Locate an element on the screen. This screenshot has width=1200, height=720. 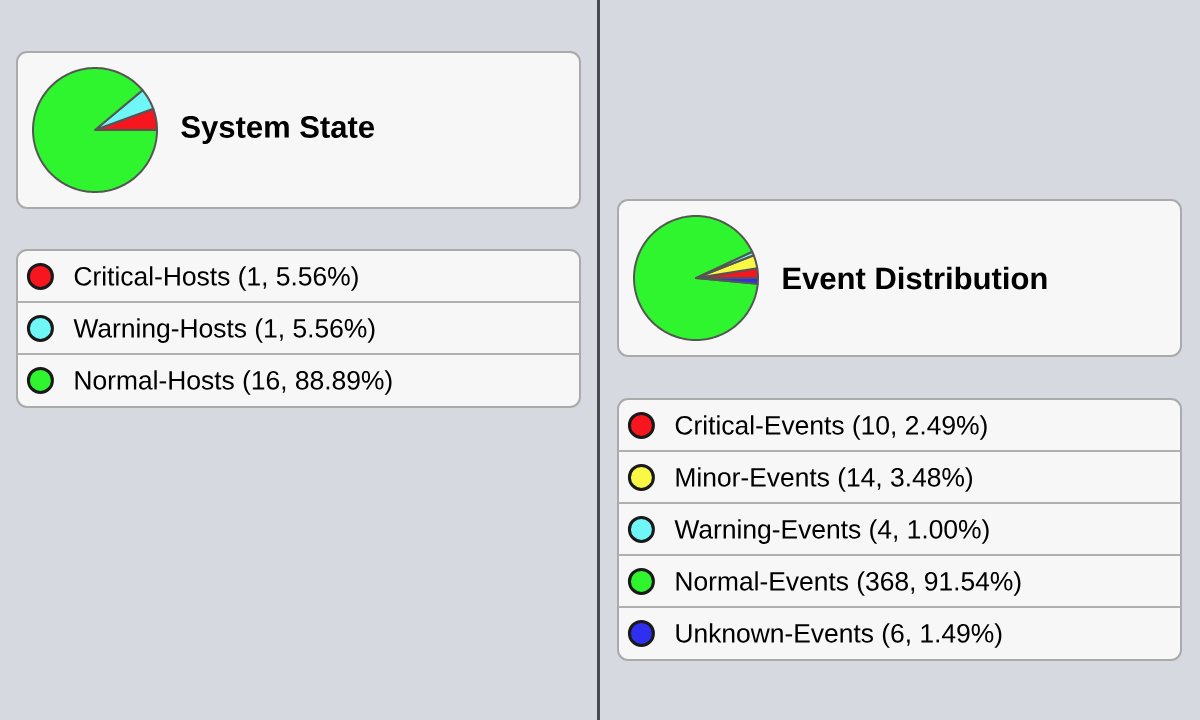
text: System State is located at coordinates (277, 130).